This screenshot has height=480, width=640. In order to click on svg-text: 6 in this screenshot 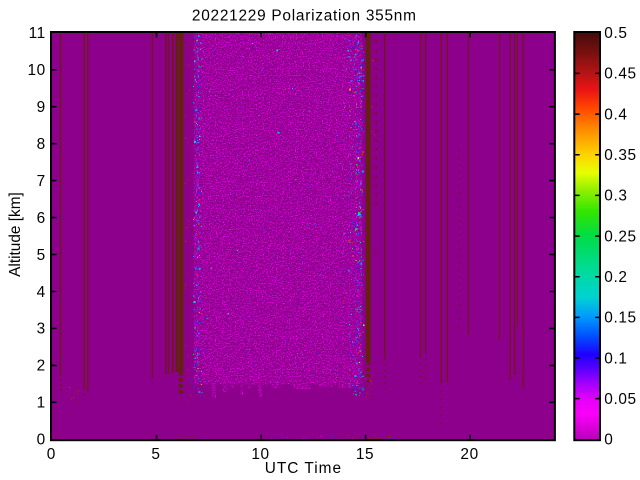, I will do `click(41, 218)`.